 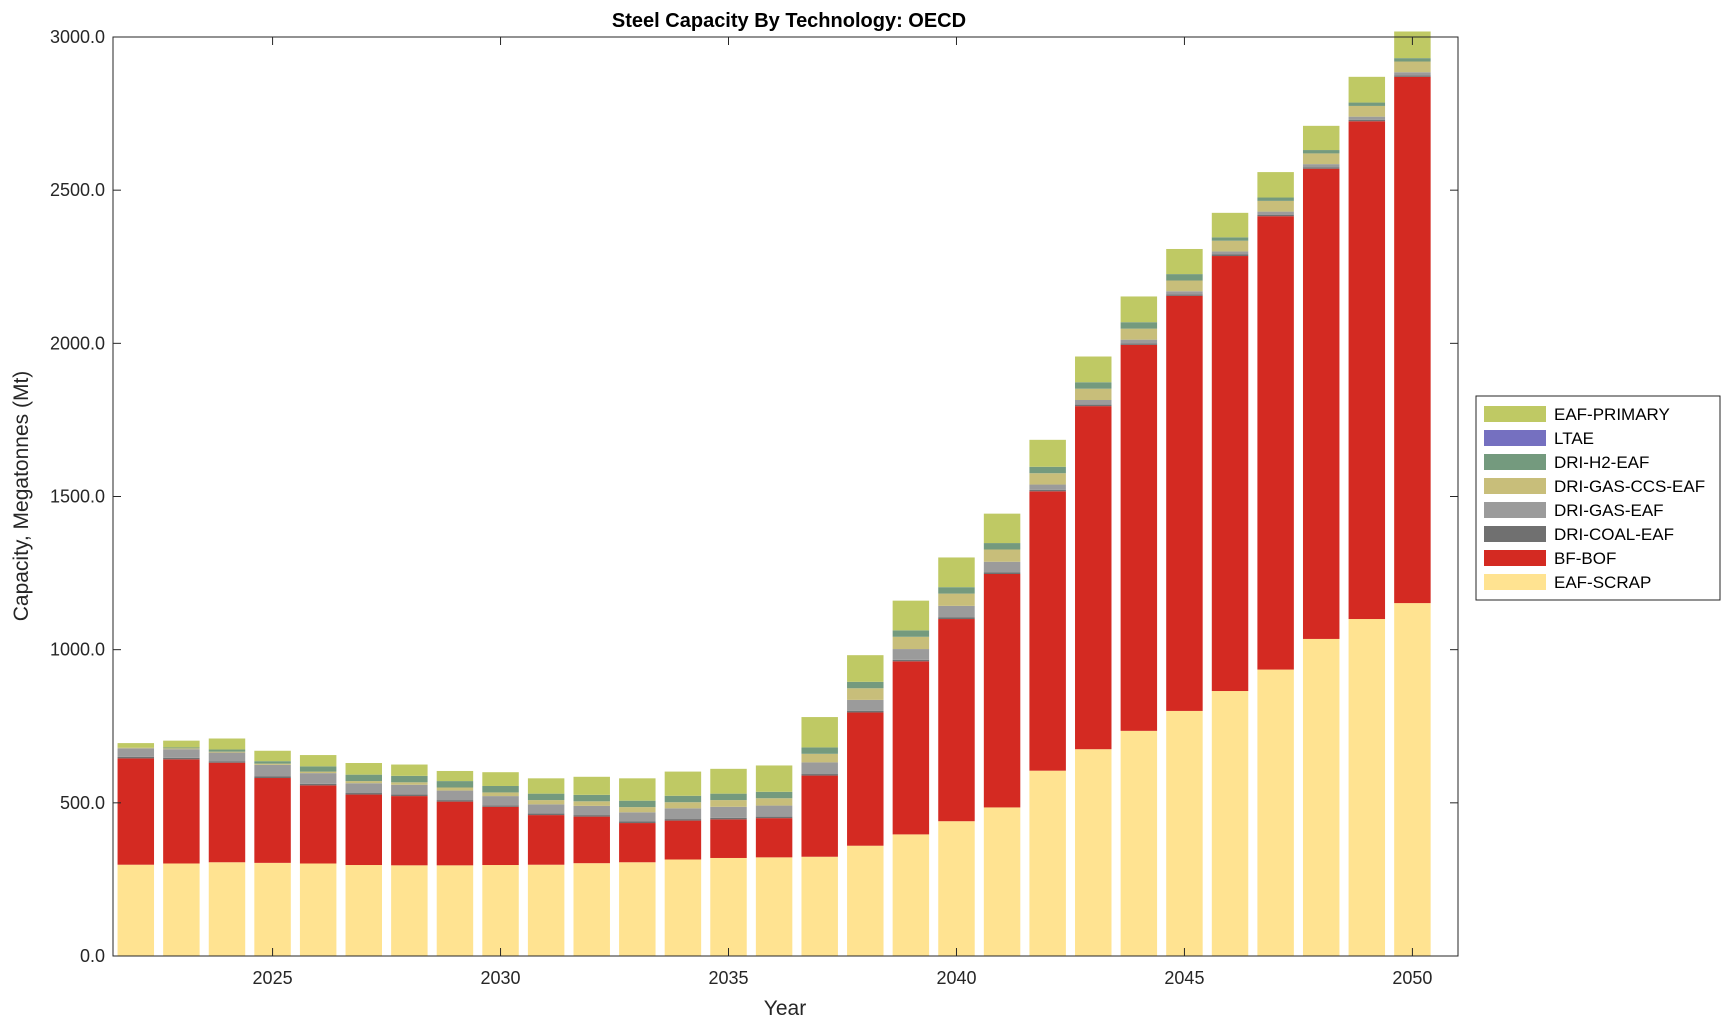 What do you see at coordinates (1515, 438) in the screenshot?
I see `legend-swatch` at bounding box center [1515, 438].